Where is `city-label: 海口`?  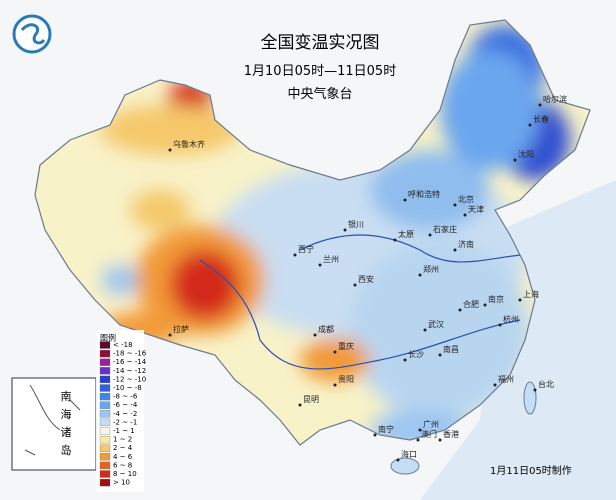 city-label: 海口 is located at coordinates (409, 454).